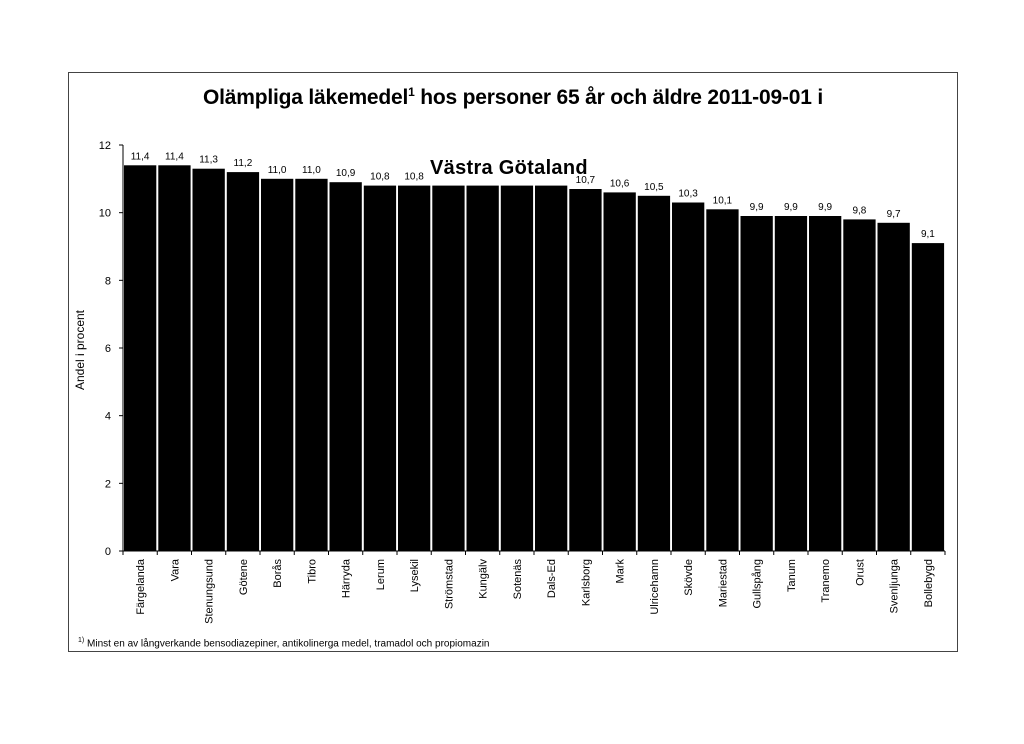 Image resolution: width=1024 pixels, height=744 pixels. Describe the element at coordinates (141, 586) in the screenshot. I see `x-tick-label: Färgelanda` at that location.